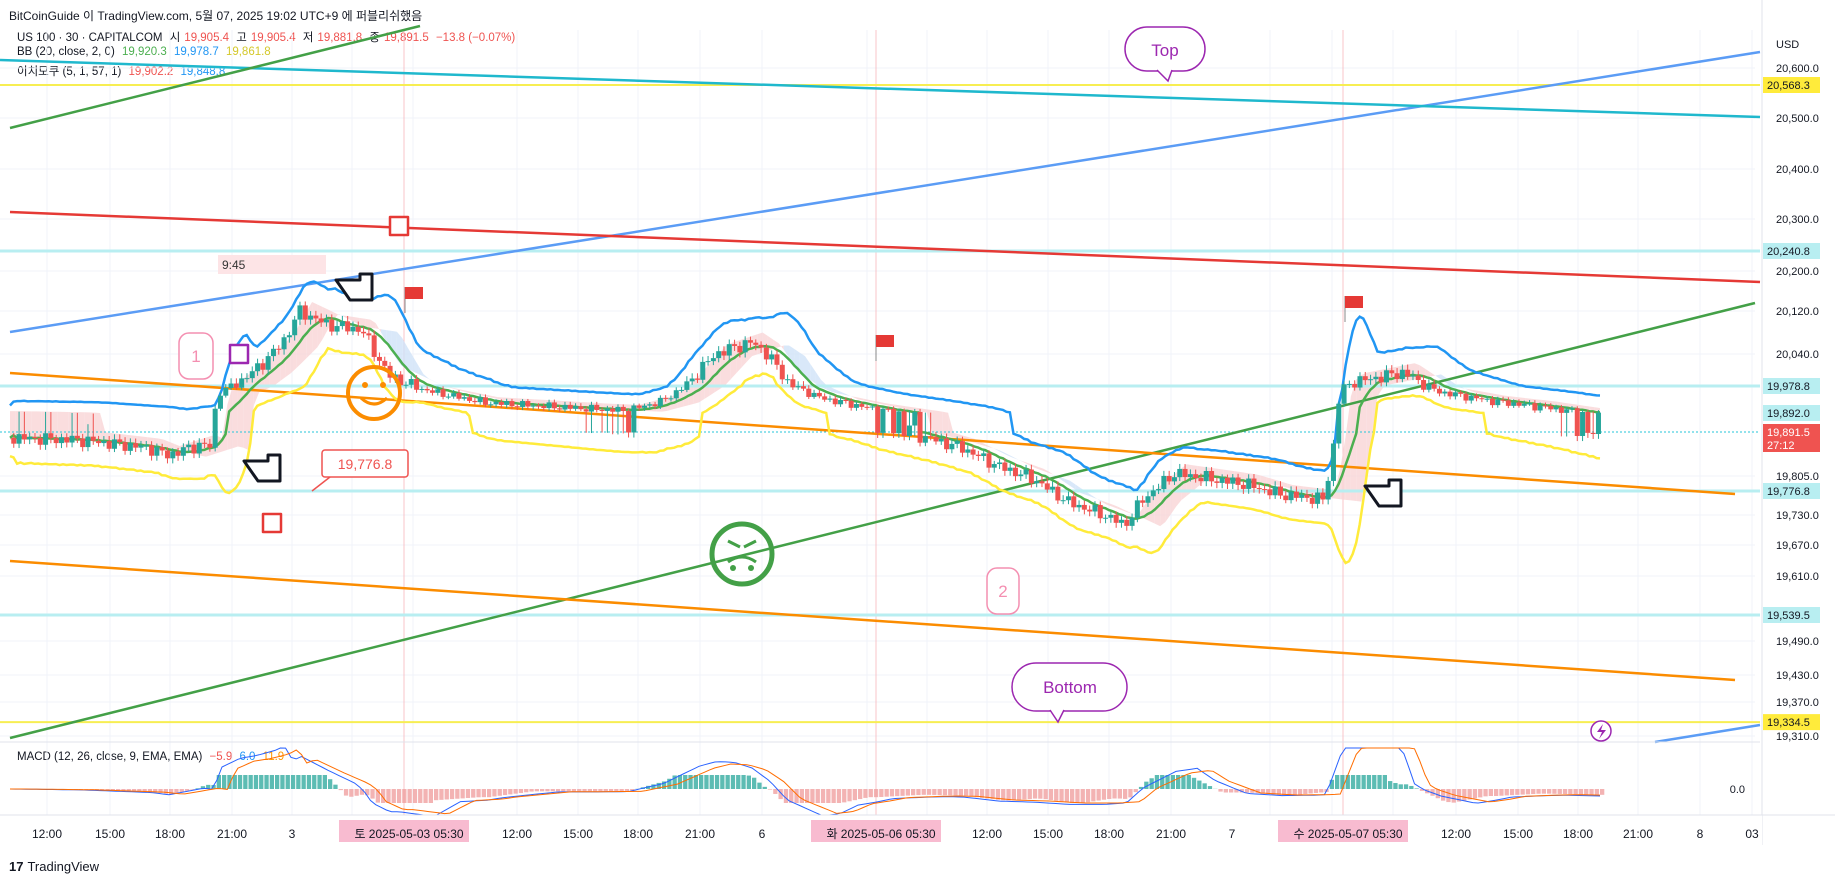 Image resolution: width=1835 pixels, height=883 pixels. I want to click on smile-face-icon, so click(374, 393).